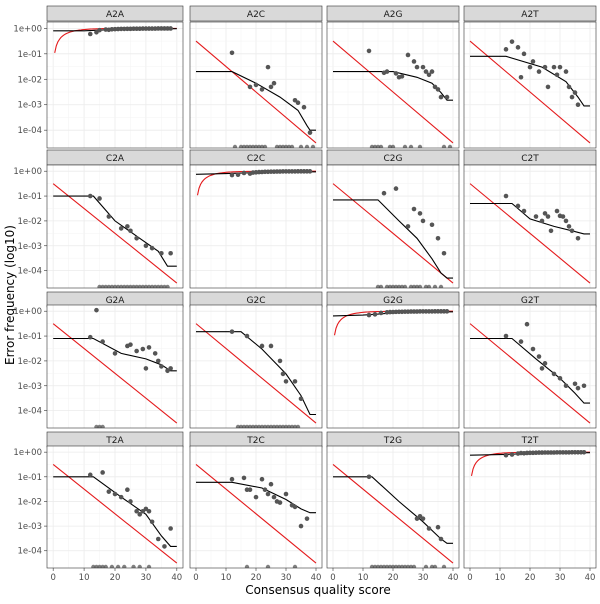 This screenshot has width=600, height=604. What do you see at coordinates (530, 13) in the screenshot?
I see `strip-bg` at bounding box center [530, 13].